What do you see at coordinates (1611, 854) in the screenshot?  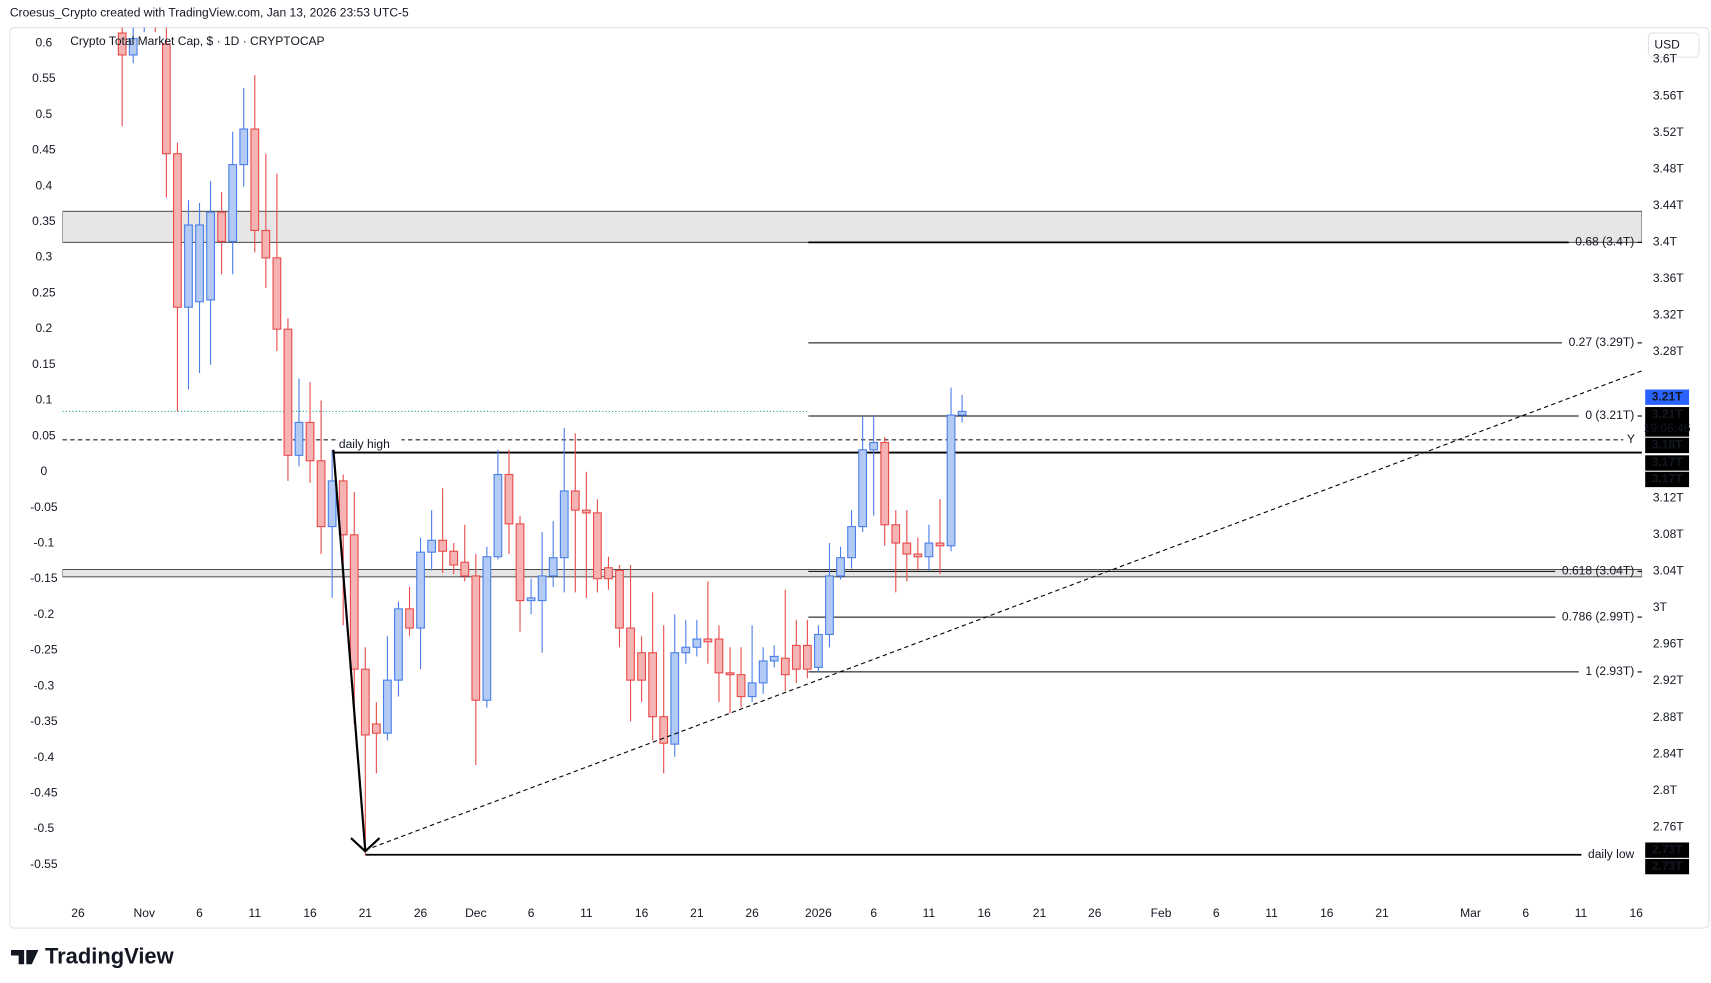 I see `daily-low-label: daily low` at bounding box center [1611, 854].